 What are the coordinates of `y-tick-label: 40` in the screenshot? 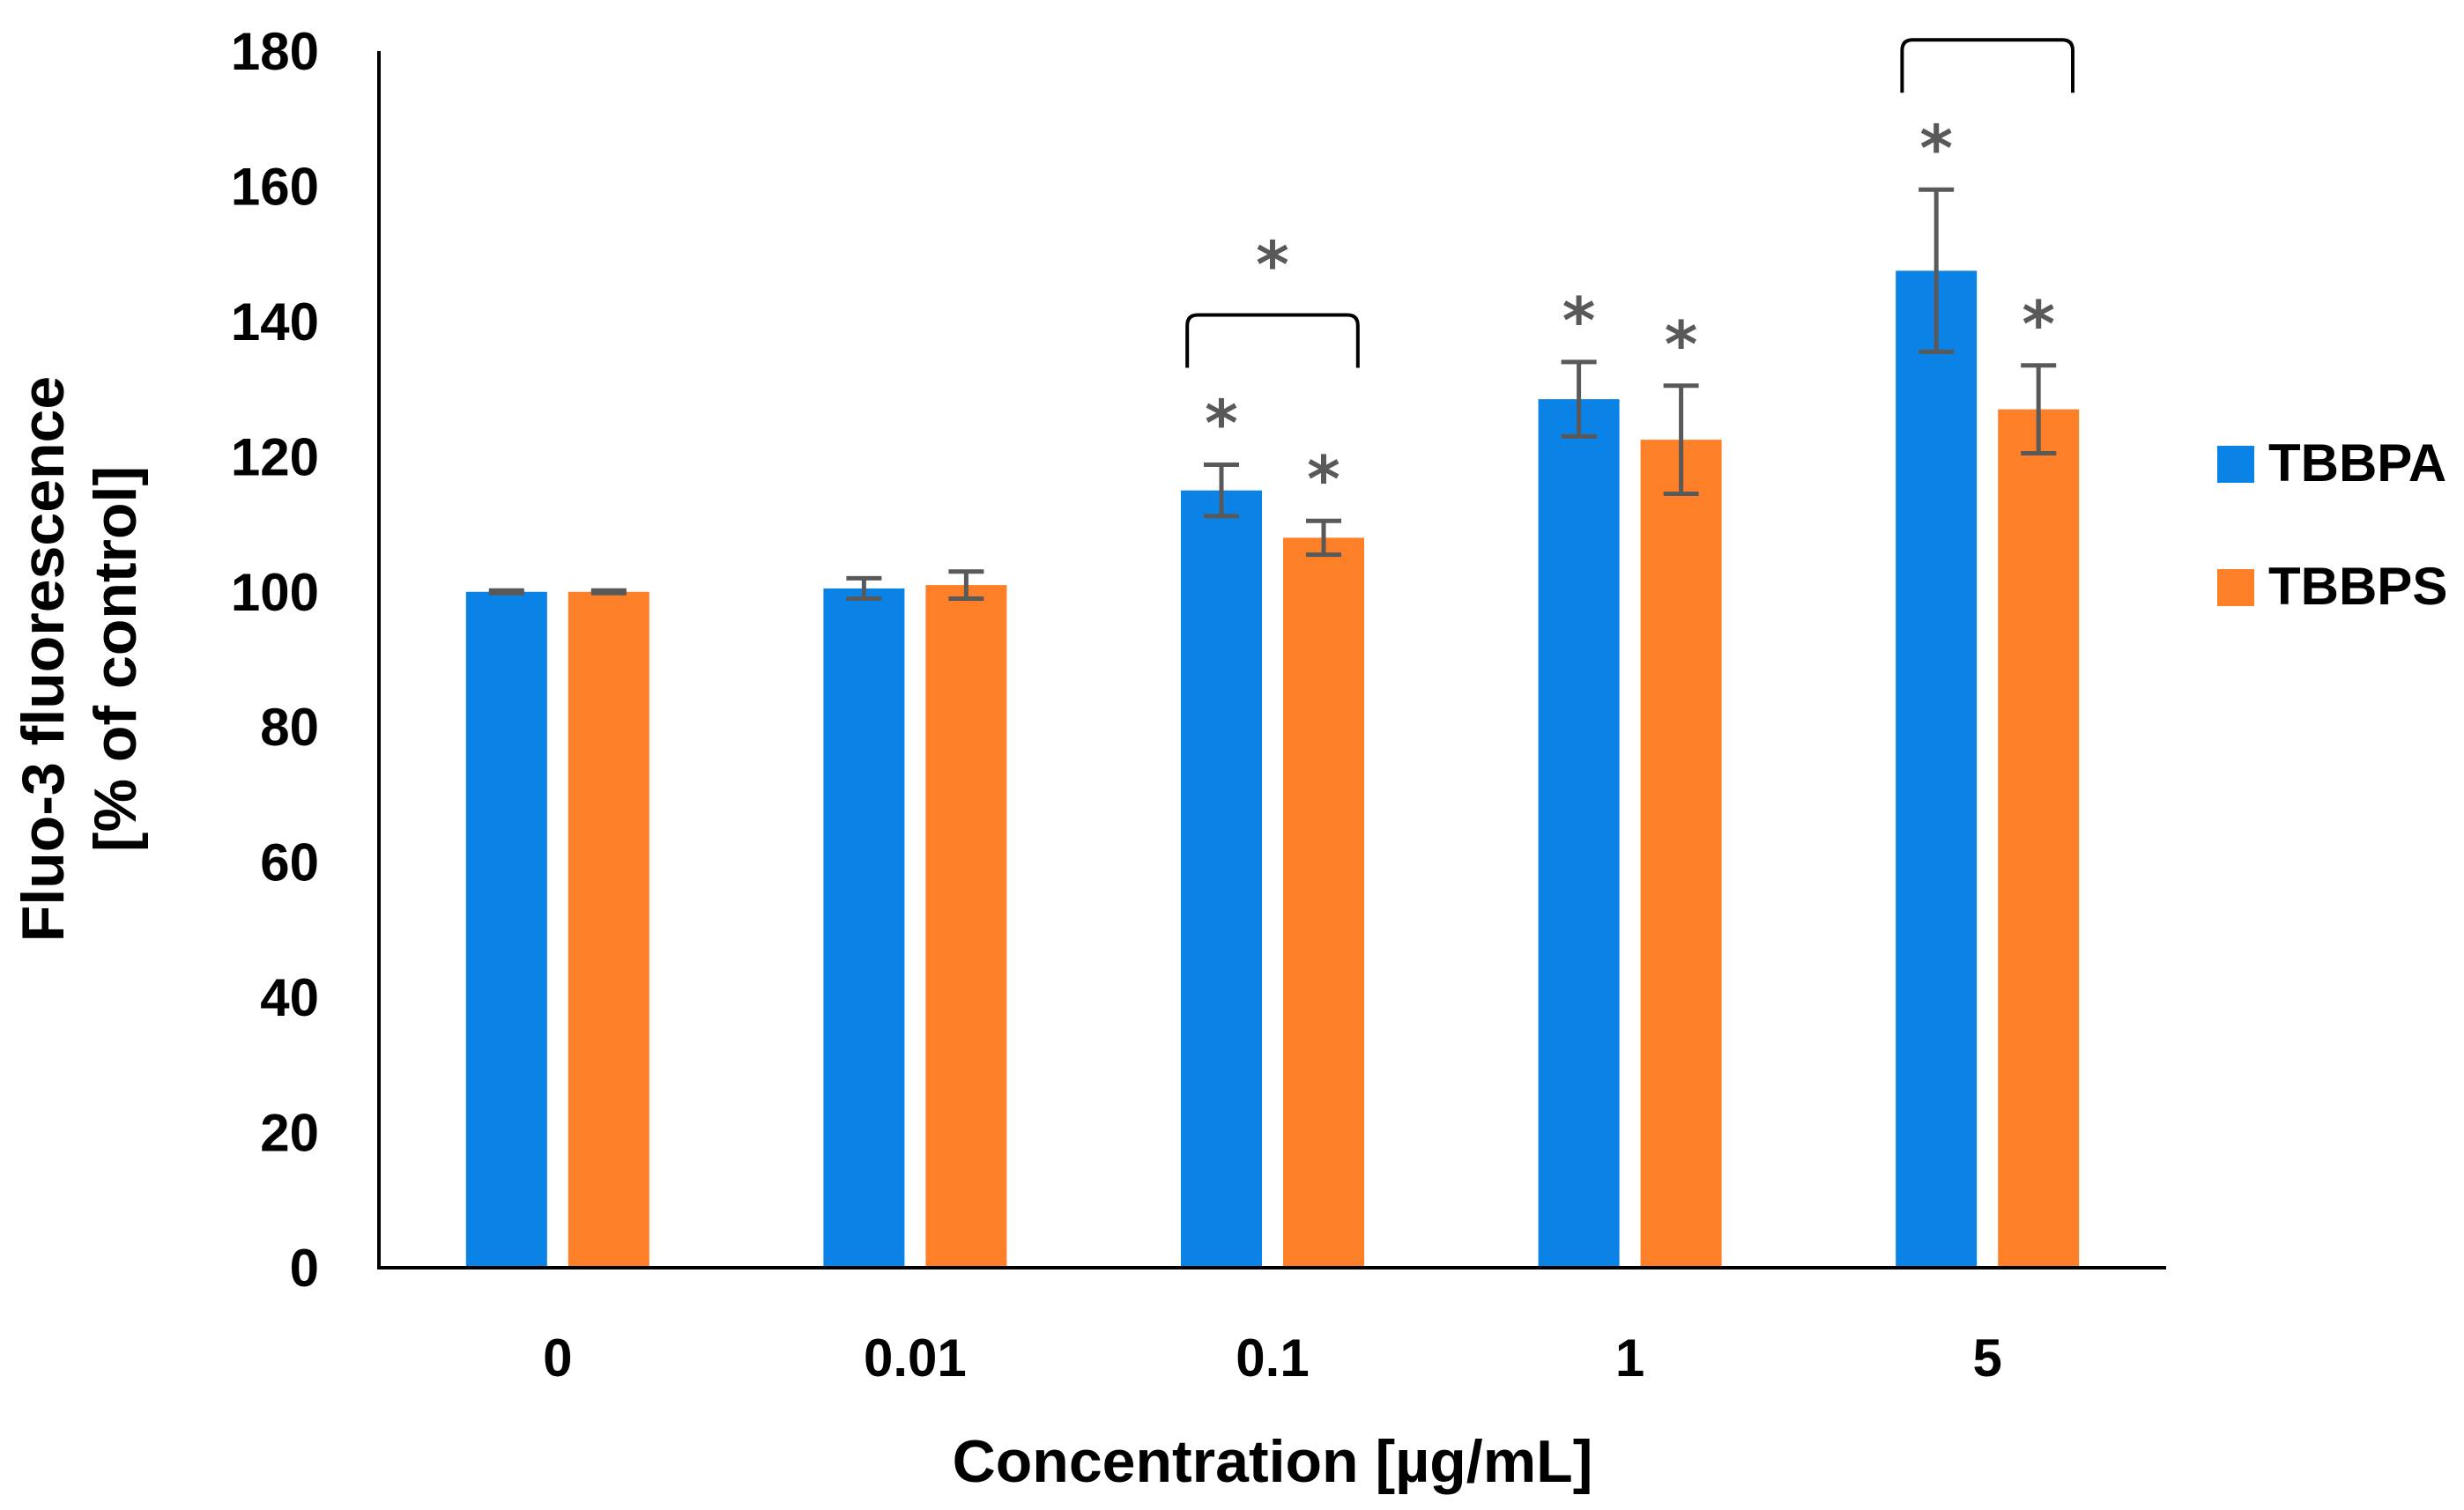 It's located at (289, 997).